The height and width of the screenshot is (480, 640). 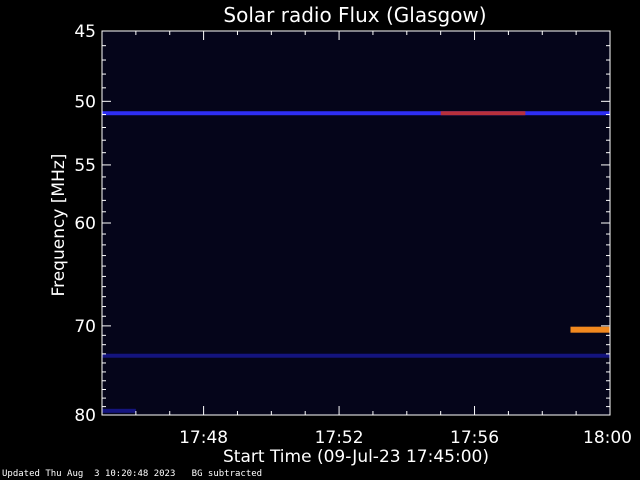 What do you see at coordinates (85, 327) in the screenshot?
I see `y-tick-label-70: 70` at bounding box center [85, 327].